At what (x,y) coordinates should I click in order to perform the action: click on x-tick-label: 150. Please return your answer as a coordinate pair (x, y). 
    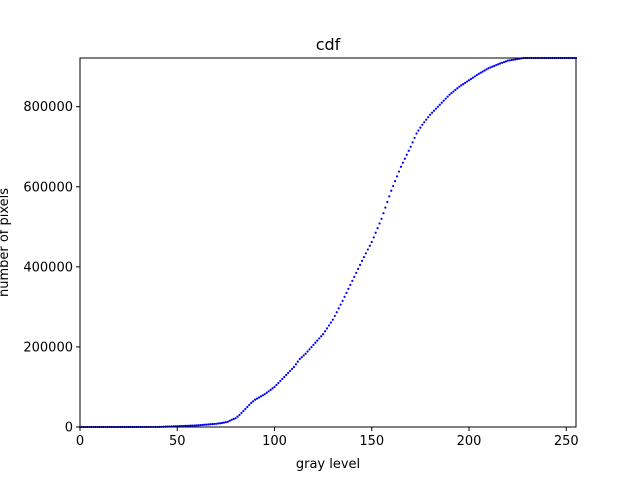
    Looking at the image, I should click on (371, 441).